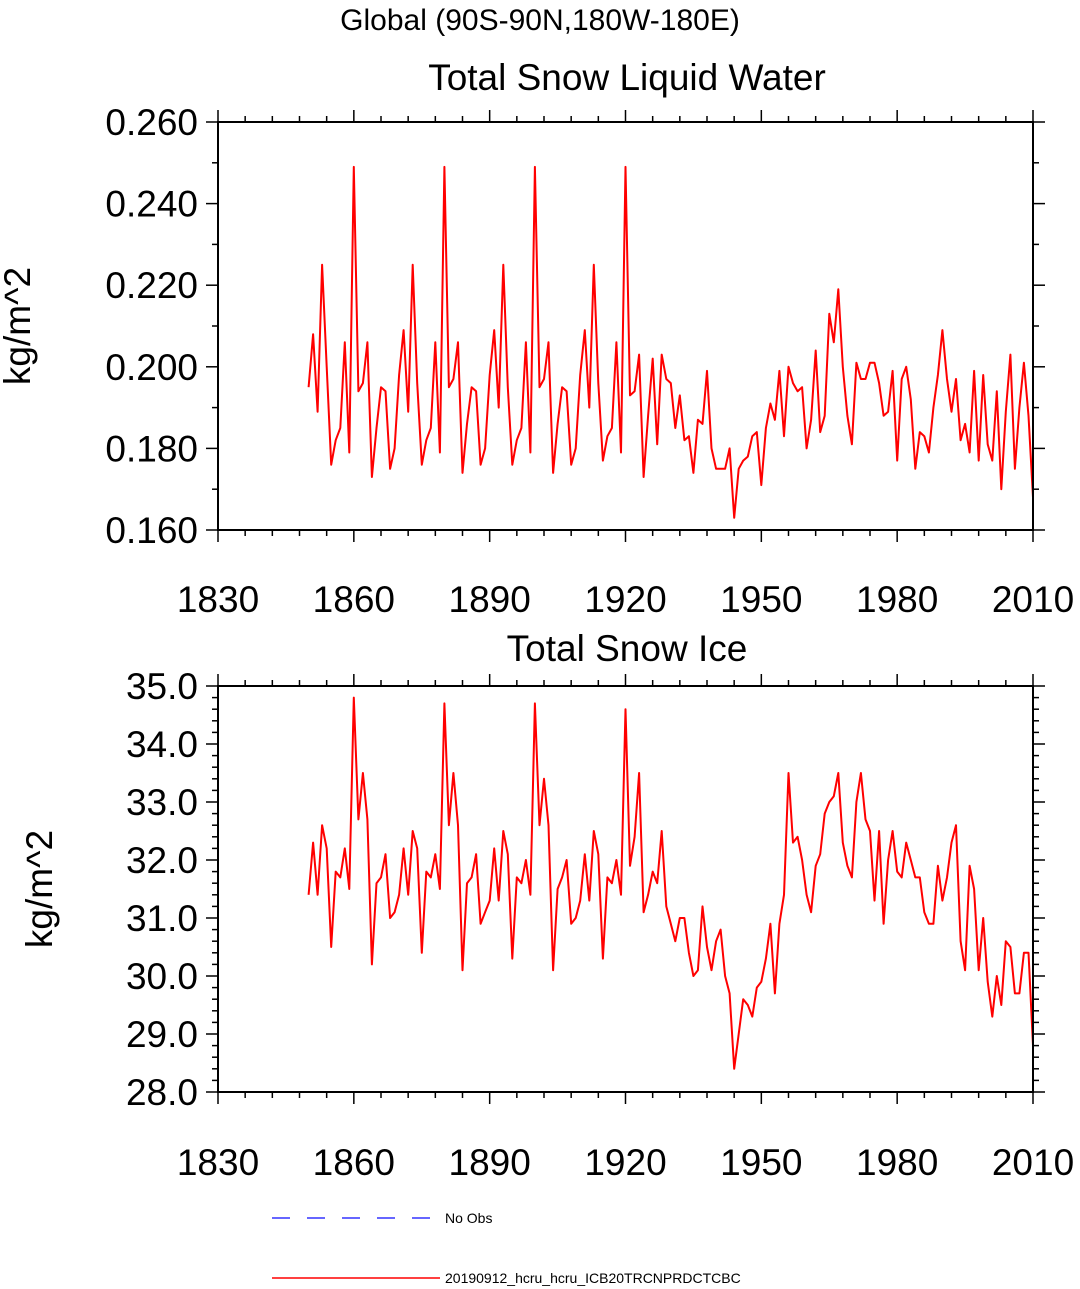  What do you see at coordinates (162, 860) in the screenshot?
I see `y-tick-label: 32.0` at bounding box center [162, 860].